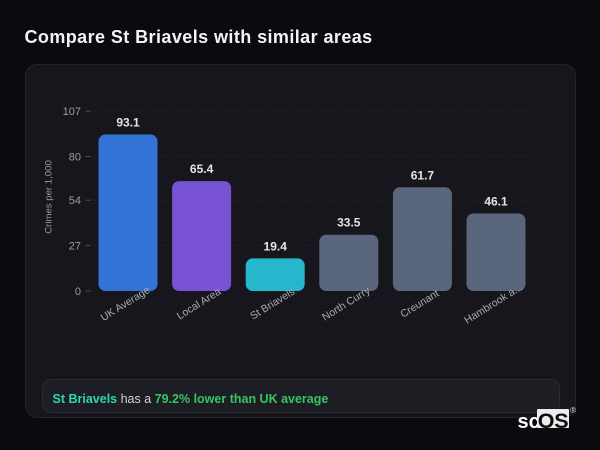  I want to click on svg-text: 93.1, so click(128, 123).